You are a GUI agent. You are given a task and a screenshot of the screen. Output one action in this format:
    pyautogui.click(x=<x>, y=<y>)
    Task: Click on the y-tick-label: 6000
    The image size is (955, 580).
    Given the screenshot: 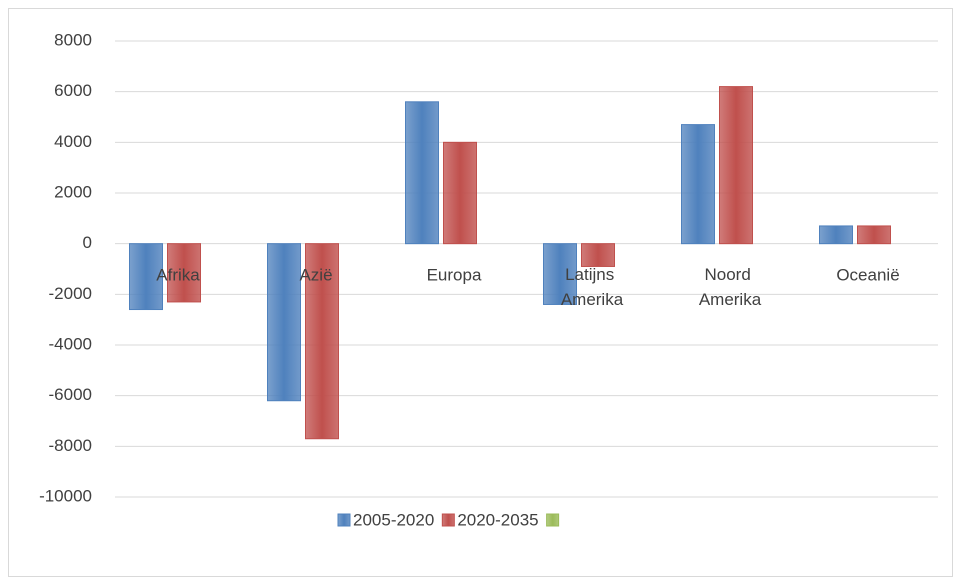 What is the action you would take?
    pyautogui.click(x=73, y=90)
    